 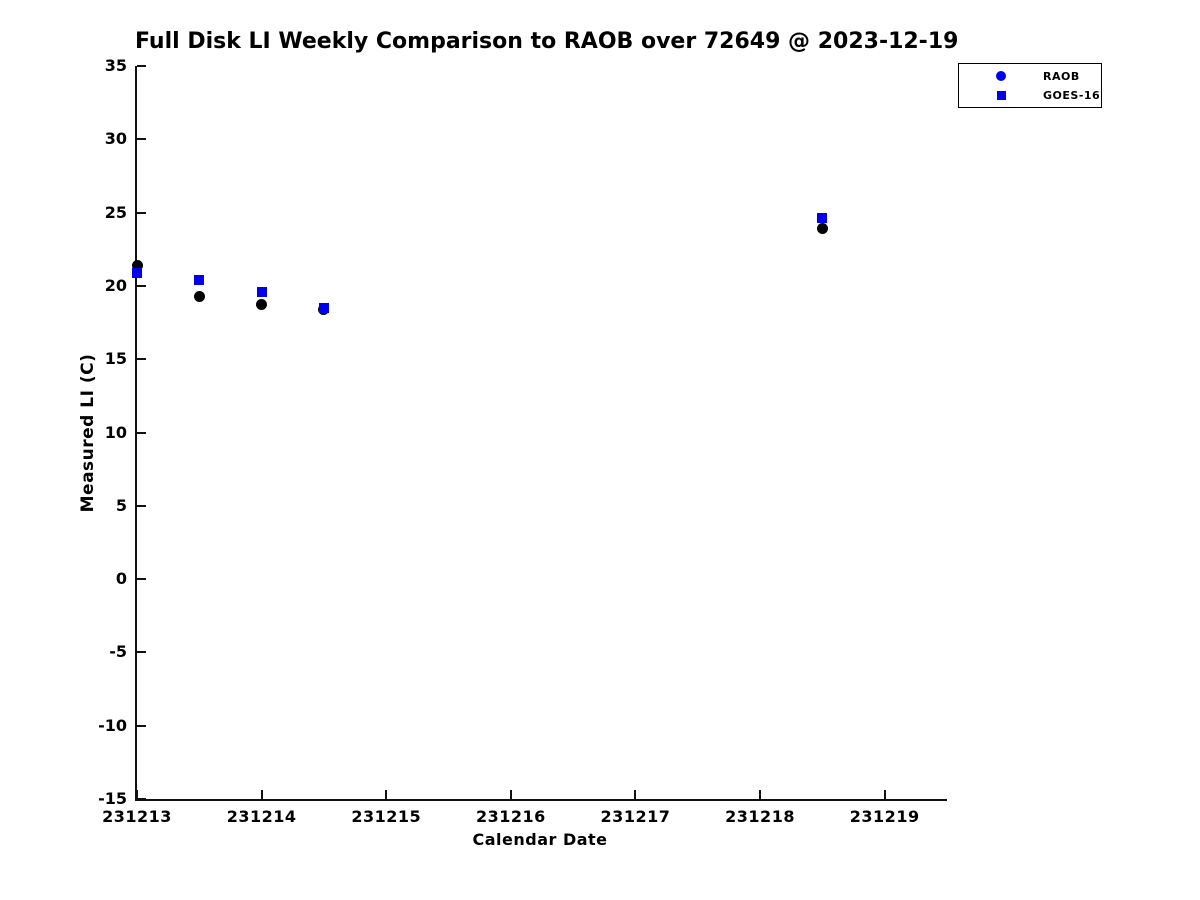 What do you see at coordinates (540, 839) in the screenshot?
I see `x-axis-label: Calendar Date` at bounding box center [540, 839].